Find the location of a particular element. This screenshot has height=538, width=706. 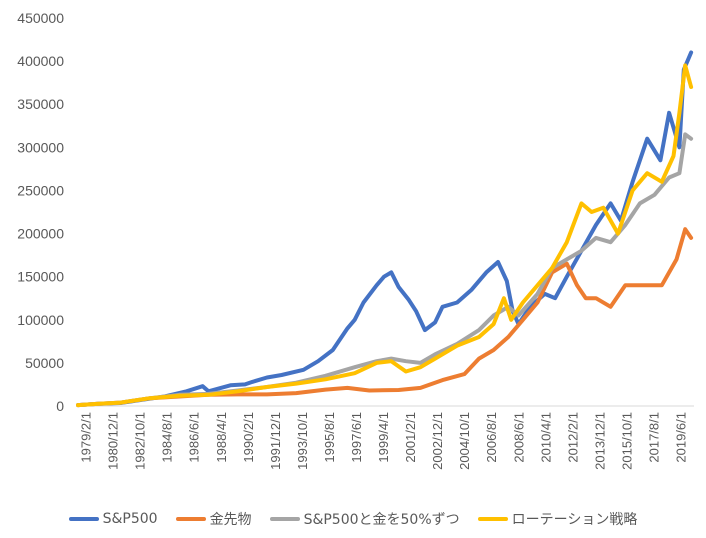

x-tick-label: 1993/10/1 is located at coordinates (302, 441).